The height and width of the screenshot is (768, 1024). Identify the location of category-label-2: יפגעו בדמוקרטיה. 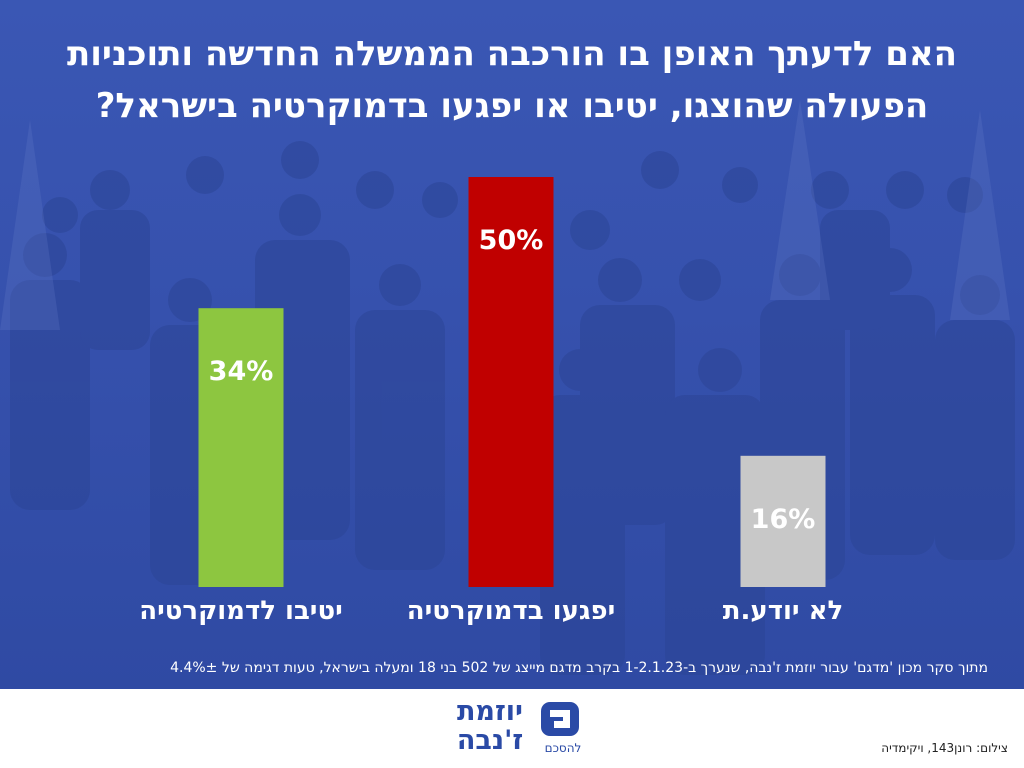
(511, 611).